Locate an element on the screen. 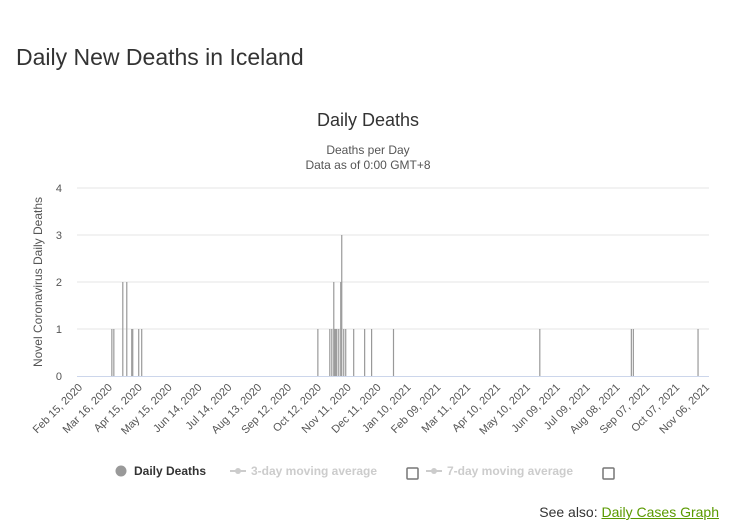  y-tick-label: 3 is located at coordinates (59, 236).